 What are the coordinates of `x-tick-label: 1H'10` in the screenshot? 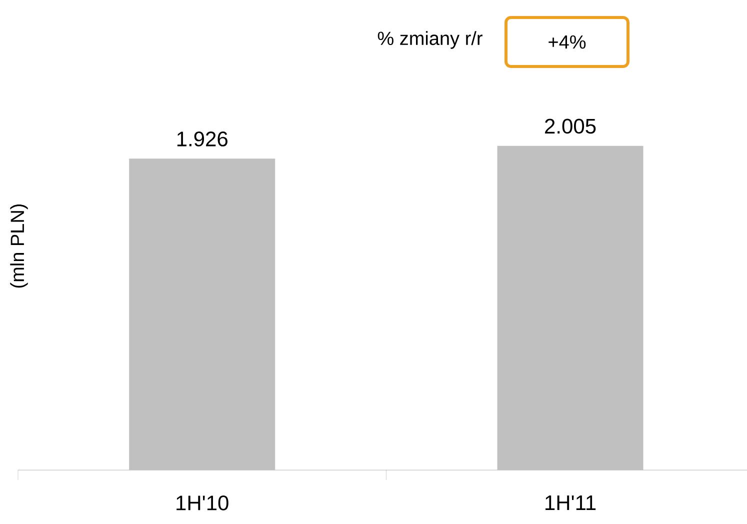 It's located at (202, 503).